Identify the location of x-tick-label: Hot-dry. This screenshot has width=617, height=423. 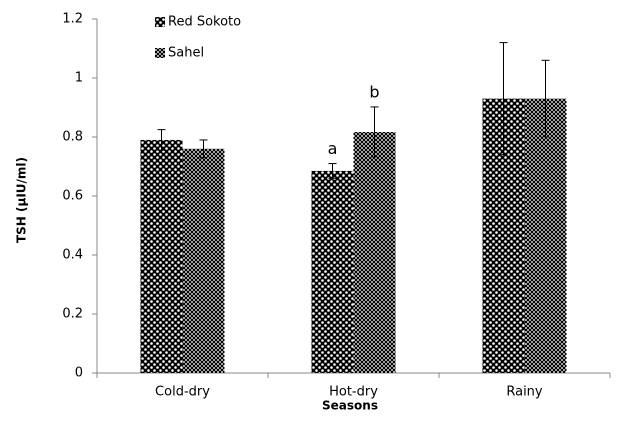
(353, 392).